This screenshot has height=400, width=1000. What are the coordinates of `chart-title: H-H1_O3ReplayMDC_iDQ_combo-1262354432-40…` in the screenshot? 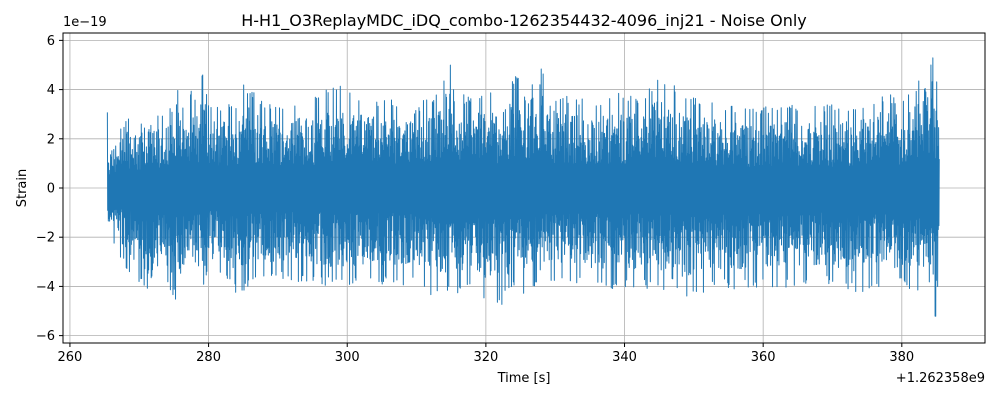 It's located at (524, 21).